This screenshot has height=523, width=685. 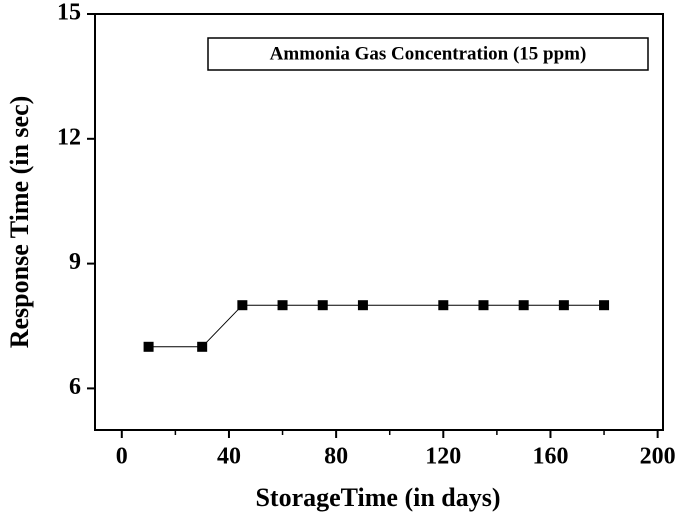 I want to click on x-tick-label: 40, so click(x=229, y=457).